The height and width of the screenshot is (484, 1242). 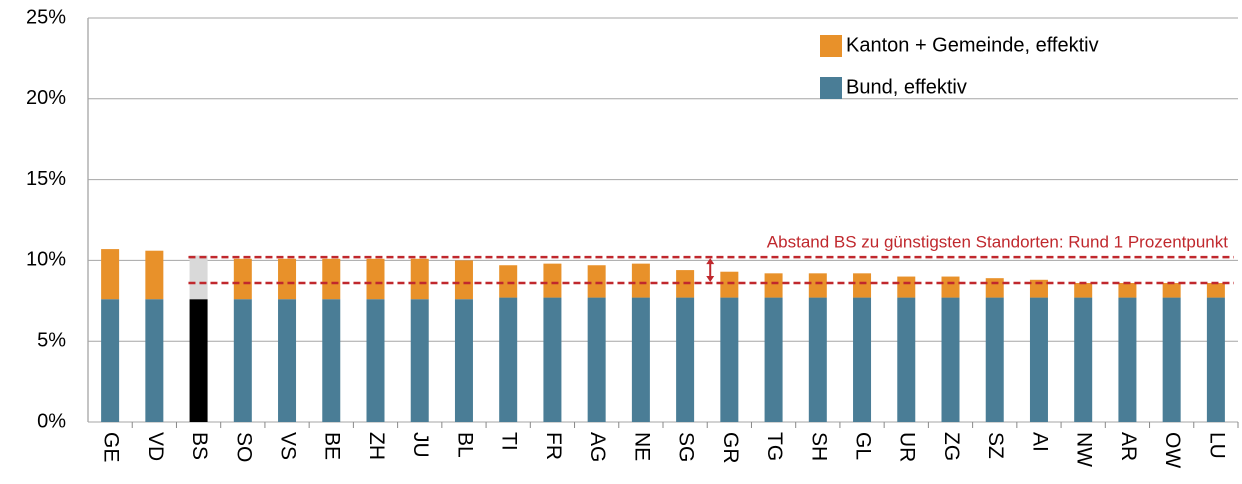 What do you see at coordinates (111, 447) in the screenshot?
I see `x-tick-label: GE` at bounding box center [111, 447].